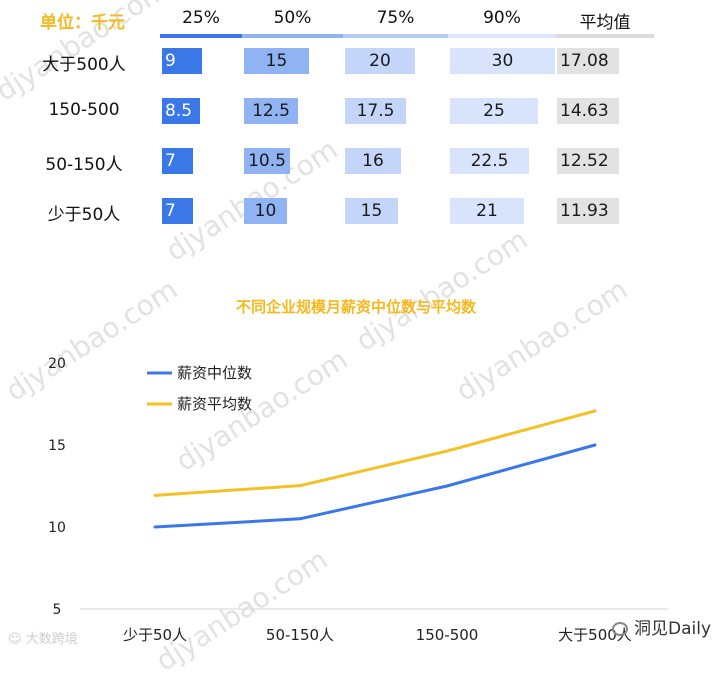 This screenshot has width=712, height=678. I want to click on table-cell: 11.93, so click(588, 211).